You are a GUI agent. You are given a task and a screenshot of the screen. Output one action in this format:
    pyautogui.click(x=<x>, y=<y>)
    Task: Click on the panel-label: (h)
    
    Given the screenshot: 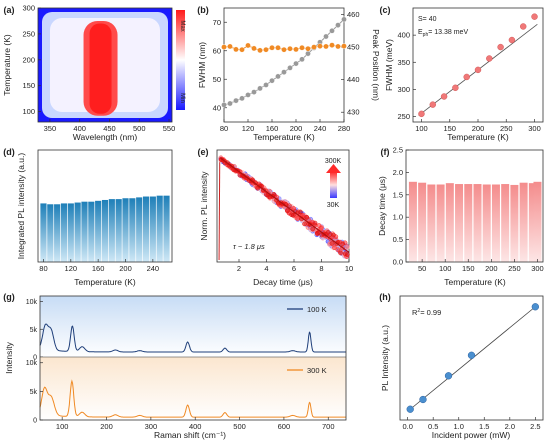 What is the action you would take?
    pyautogui.click(x=385, y=297)
    